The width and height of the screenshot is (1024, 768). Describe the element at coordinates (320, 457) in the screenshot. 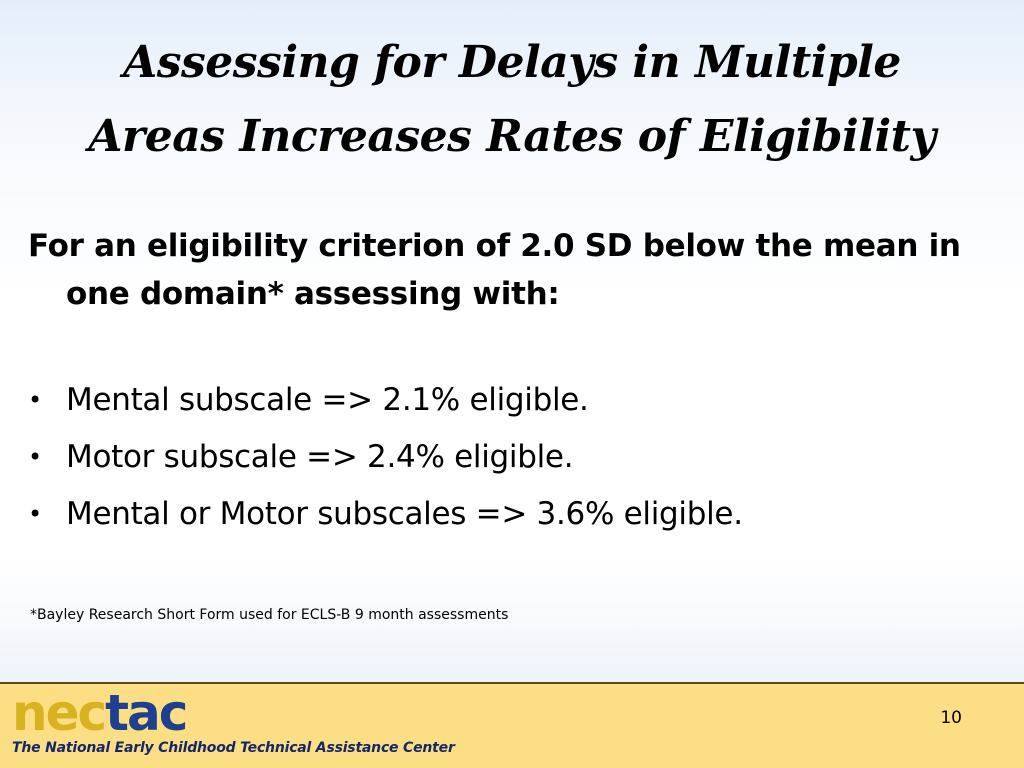

I see `bullet-text: Motor subscale => 2.4% eligible.` at that location.